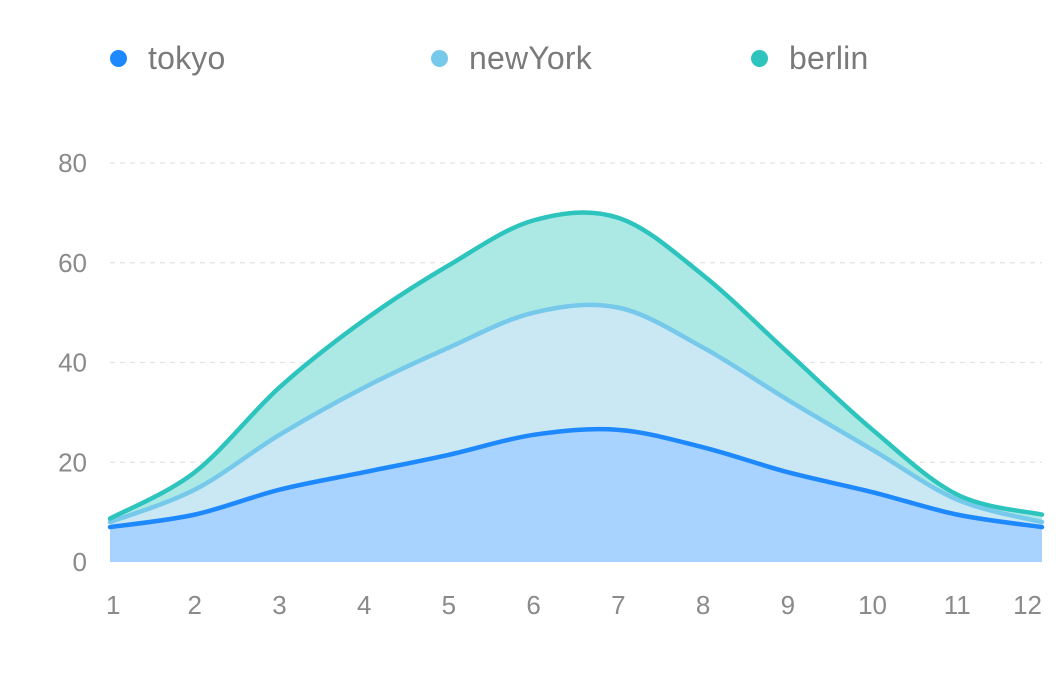 Image resolution: width=1060 pixels, height=698 pixels. Describe the element at coordinates (576, 478) in the screenshot. I see `line-tokyo` at that location.